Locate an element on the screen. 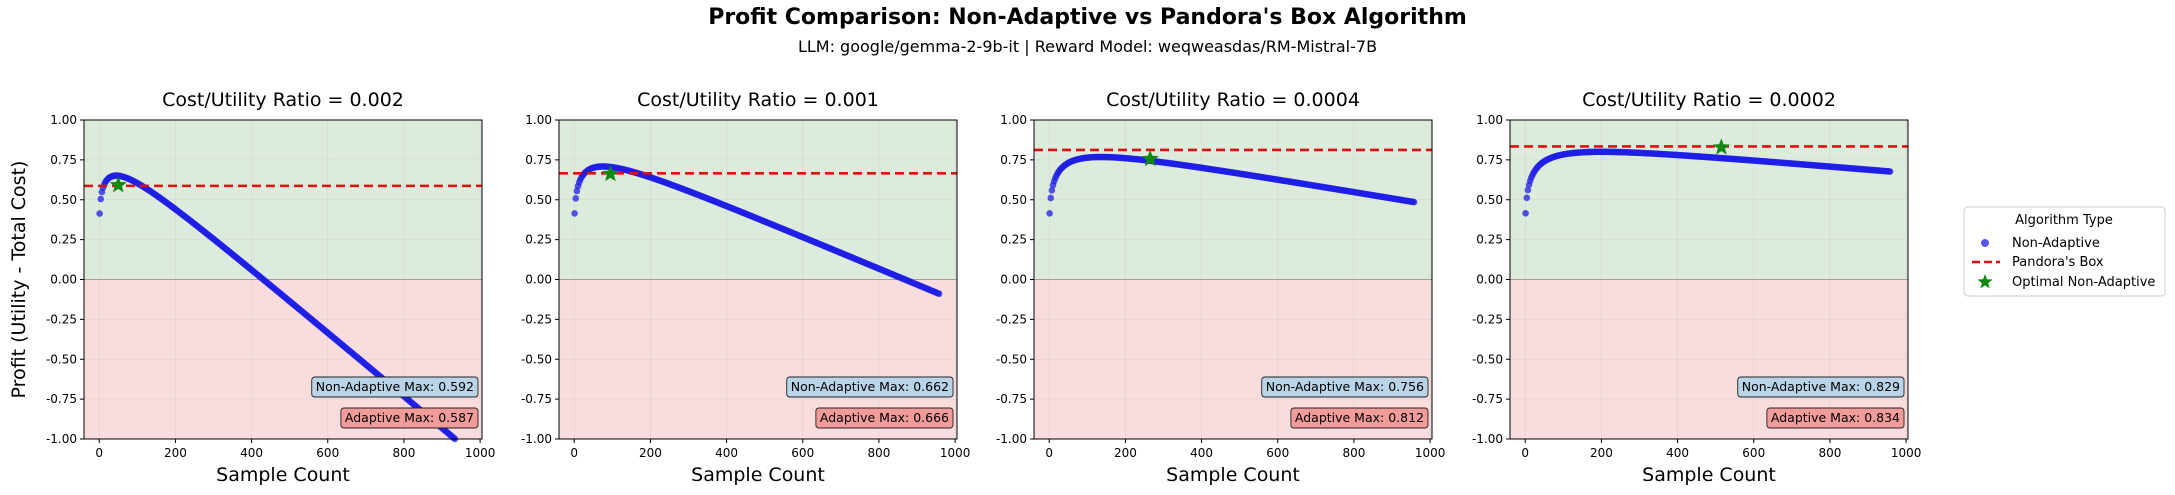 This screenshot has height=495, width=2175. legend-marker-optimal is located at coordinates (1985, 281).